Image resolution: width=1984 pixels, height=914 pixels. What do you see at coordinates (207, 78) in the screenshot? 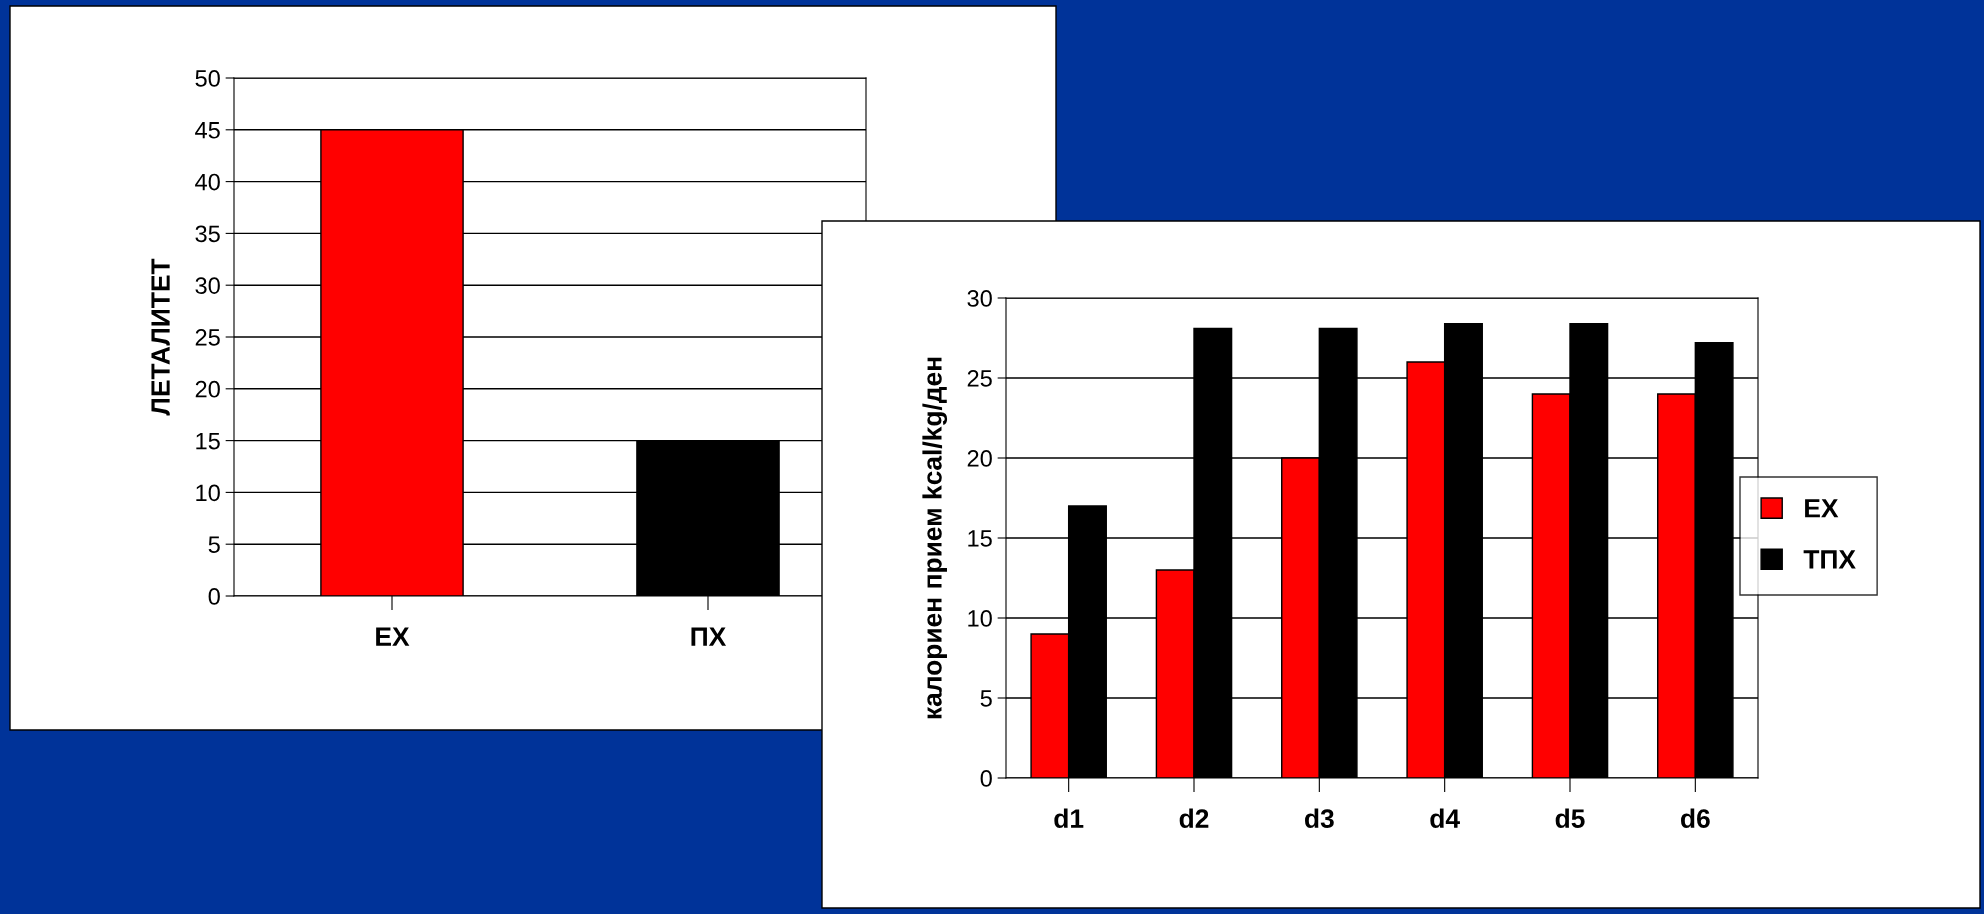
I see `y-tick-label: 50` at bounding box center [207, 78].